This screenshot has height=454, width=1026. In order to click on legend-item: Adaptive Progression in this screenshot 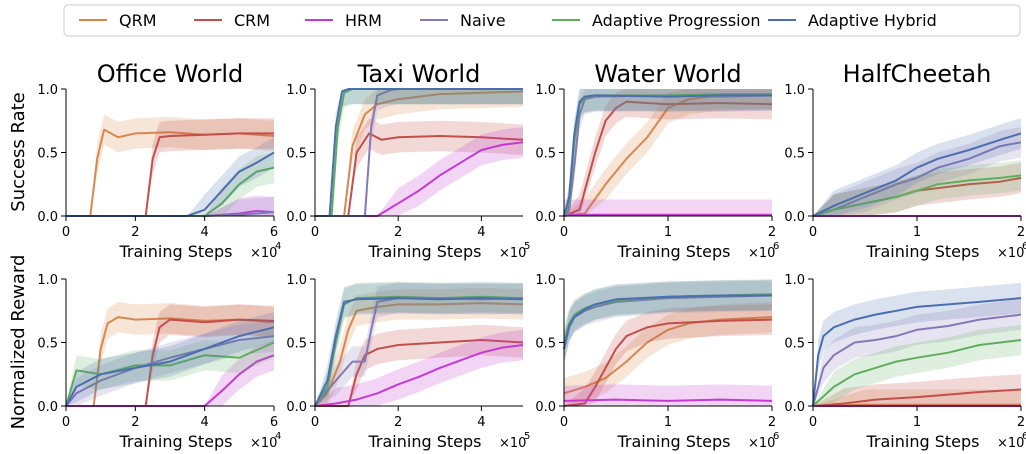, I will do `click(656, 20)`.